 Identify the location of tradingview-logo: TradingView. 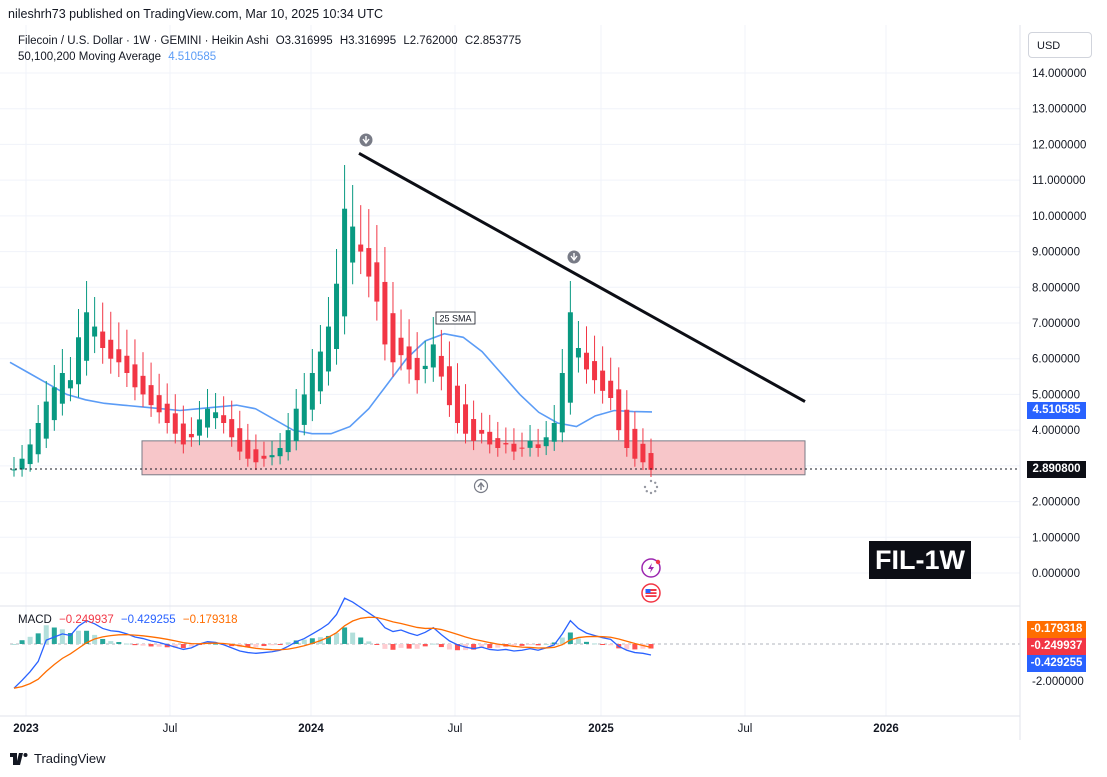
(58, 758).